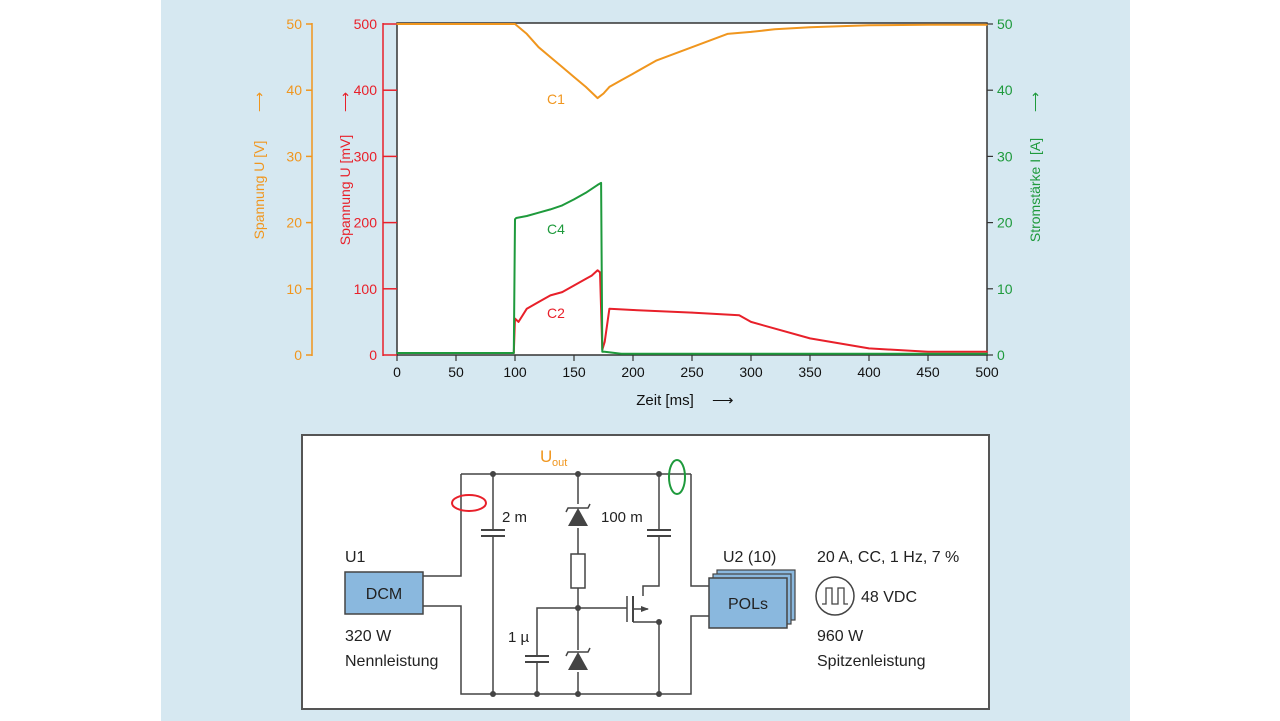  I want to click on wire-bottom-rail, so click(566, 650).